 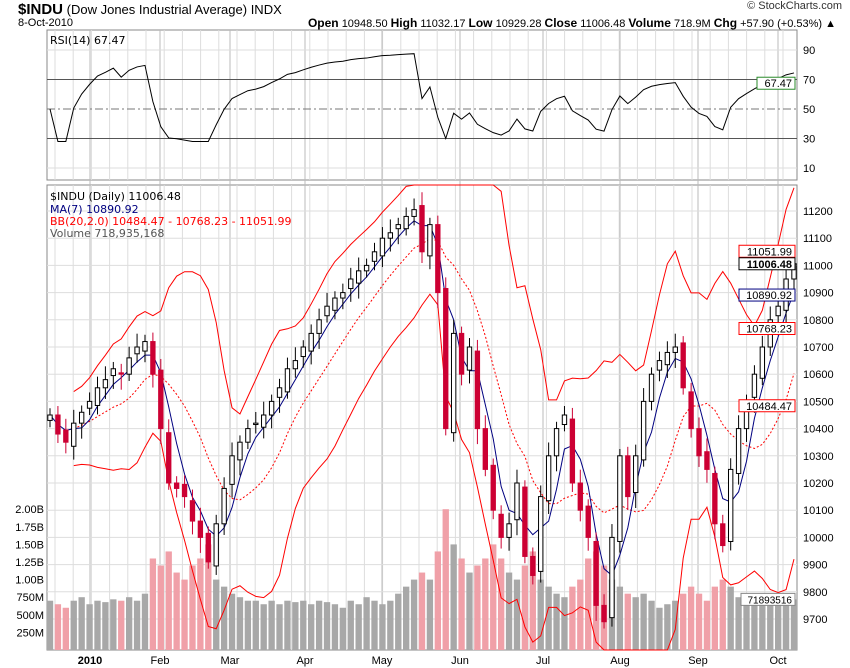 What do you see at coordinates (230, 661) in the screenshot?
I see `x-tick-label: Mar` at bounding box center [230, 661].